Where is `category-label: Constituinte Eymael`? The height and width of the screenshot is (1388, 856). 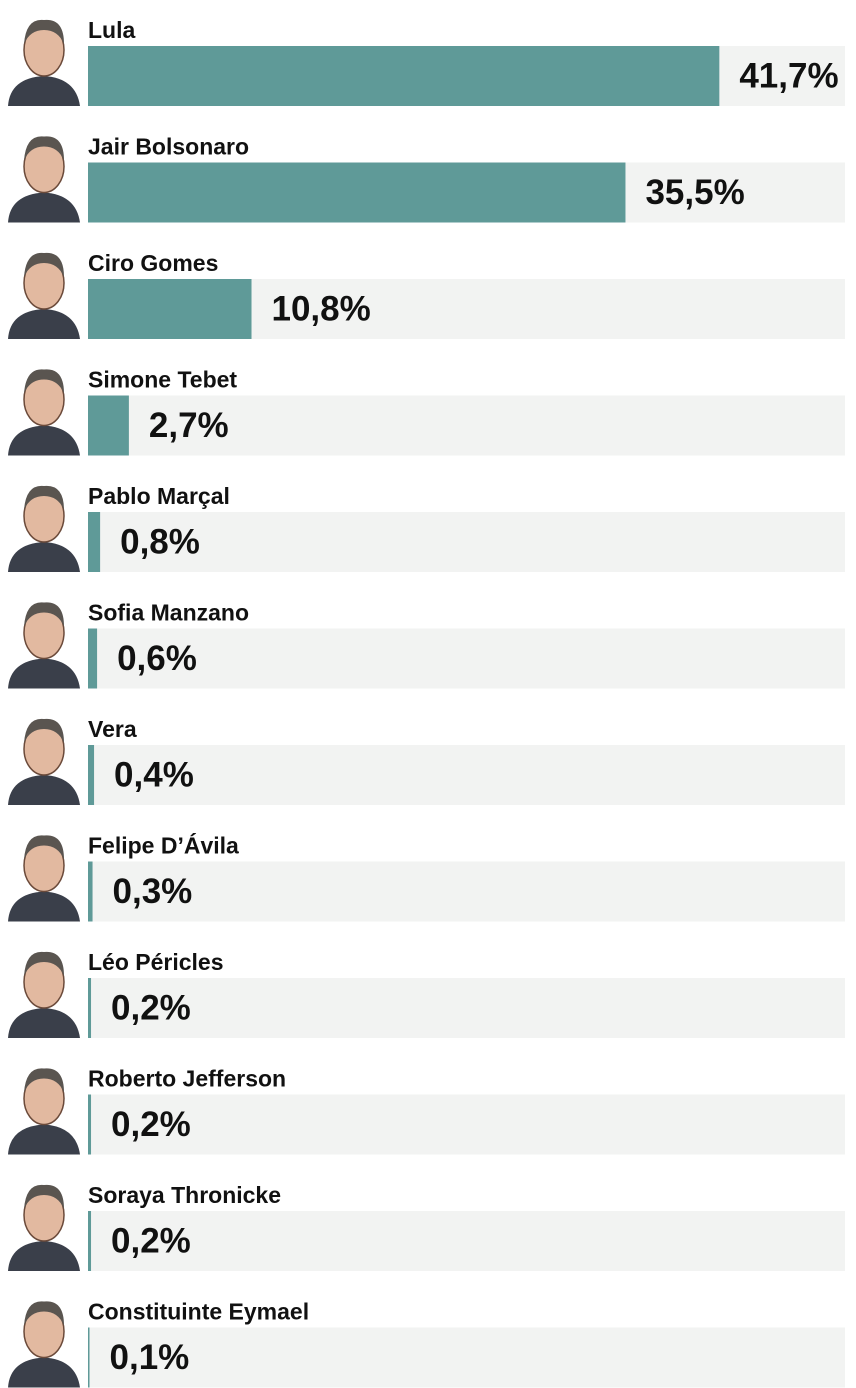
category-label: Constituinte Eymael is located at coordinates (198, 1312).